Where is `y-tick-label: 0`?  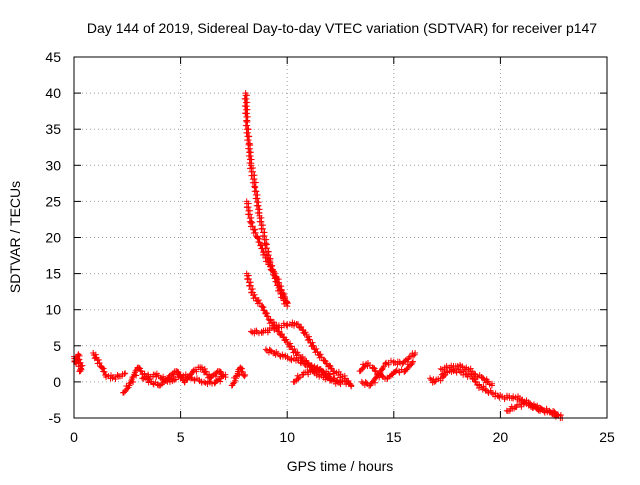 y-tick-label: 0 is located at coordinates (57, 382).